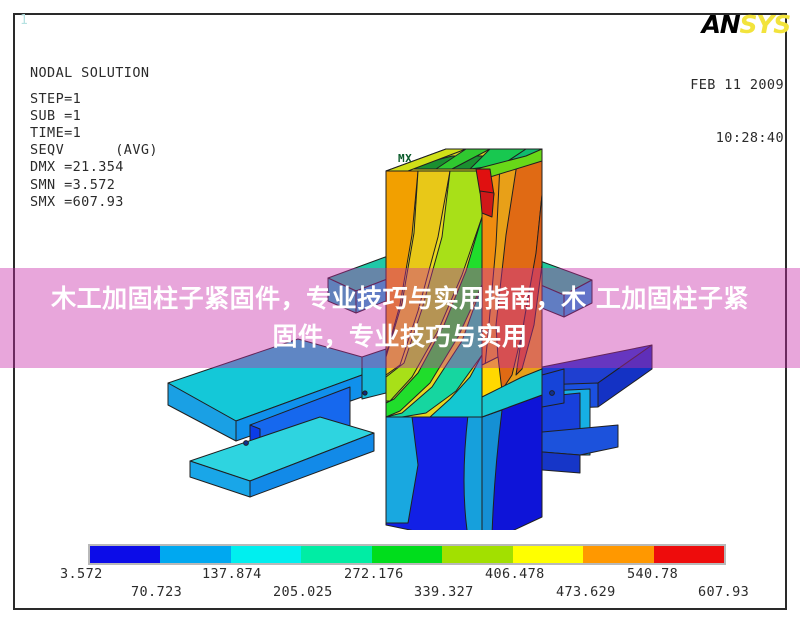  Describe the element at coordinates (510, 317) in the screenshot. I see `overlay-banner-line-2: 工加固柱子紧固件，专业技巧与实用` at that location.